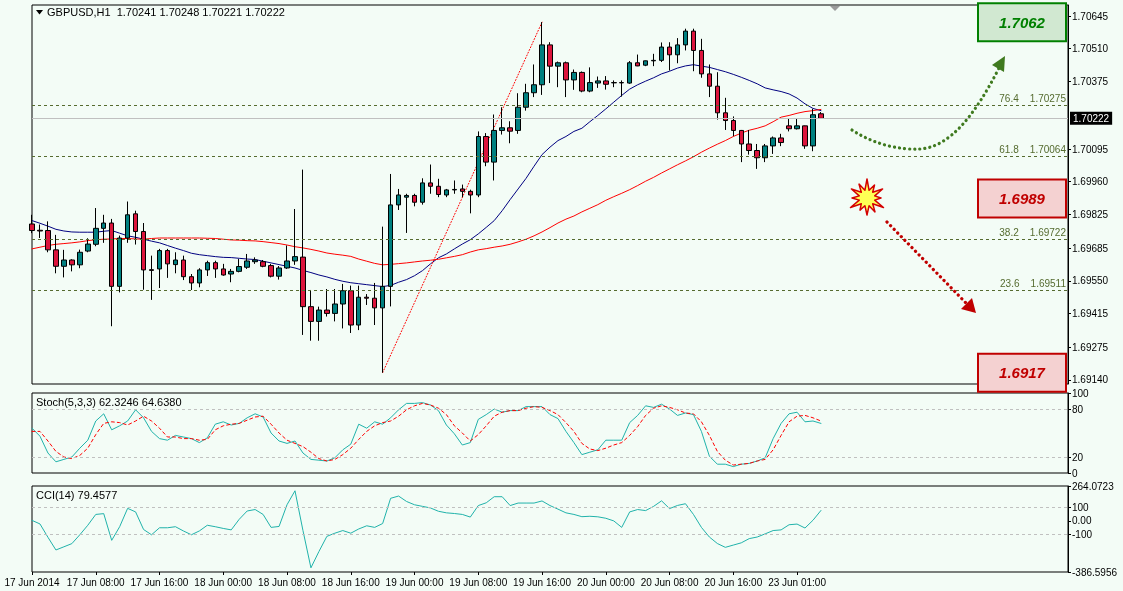 This screenshot has height=591, width=1123. I want to click on y-tick-label: -100, so click(1082, 534).